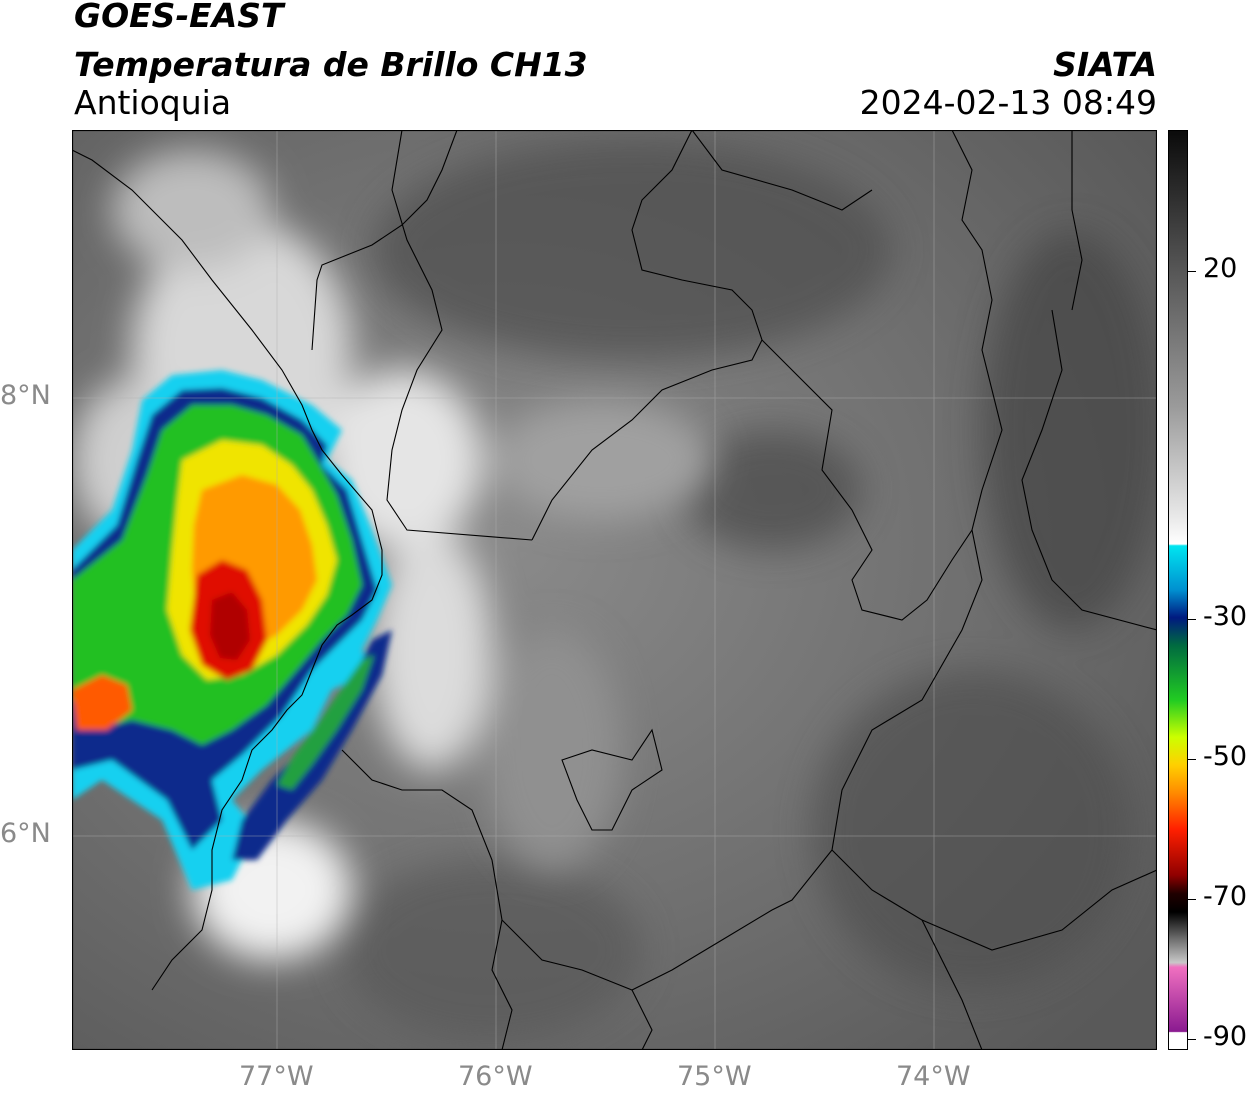 The height and width of the screenshot is (1099, 1252). Describe the element at coordinates (179, 17) in the screenshot. I see `satellite-title: GOES-EAST` at that location.